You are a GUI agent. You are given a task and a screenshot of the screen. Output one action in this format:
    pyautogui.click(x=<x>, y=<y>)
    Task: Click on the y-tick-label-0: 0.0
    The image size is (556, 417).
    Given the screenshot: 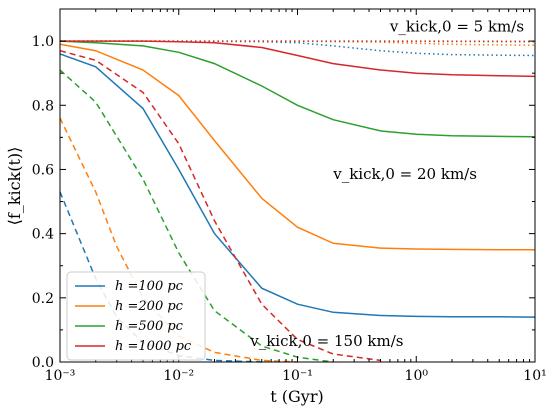 What is the action you would take?
    pyautogui.click(x=43, y=363)
    